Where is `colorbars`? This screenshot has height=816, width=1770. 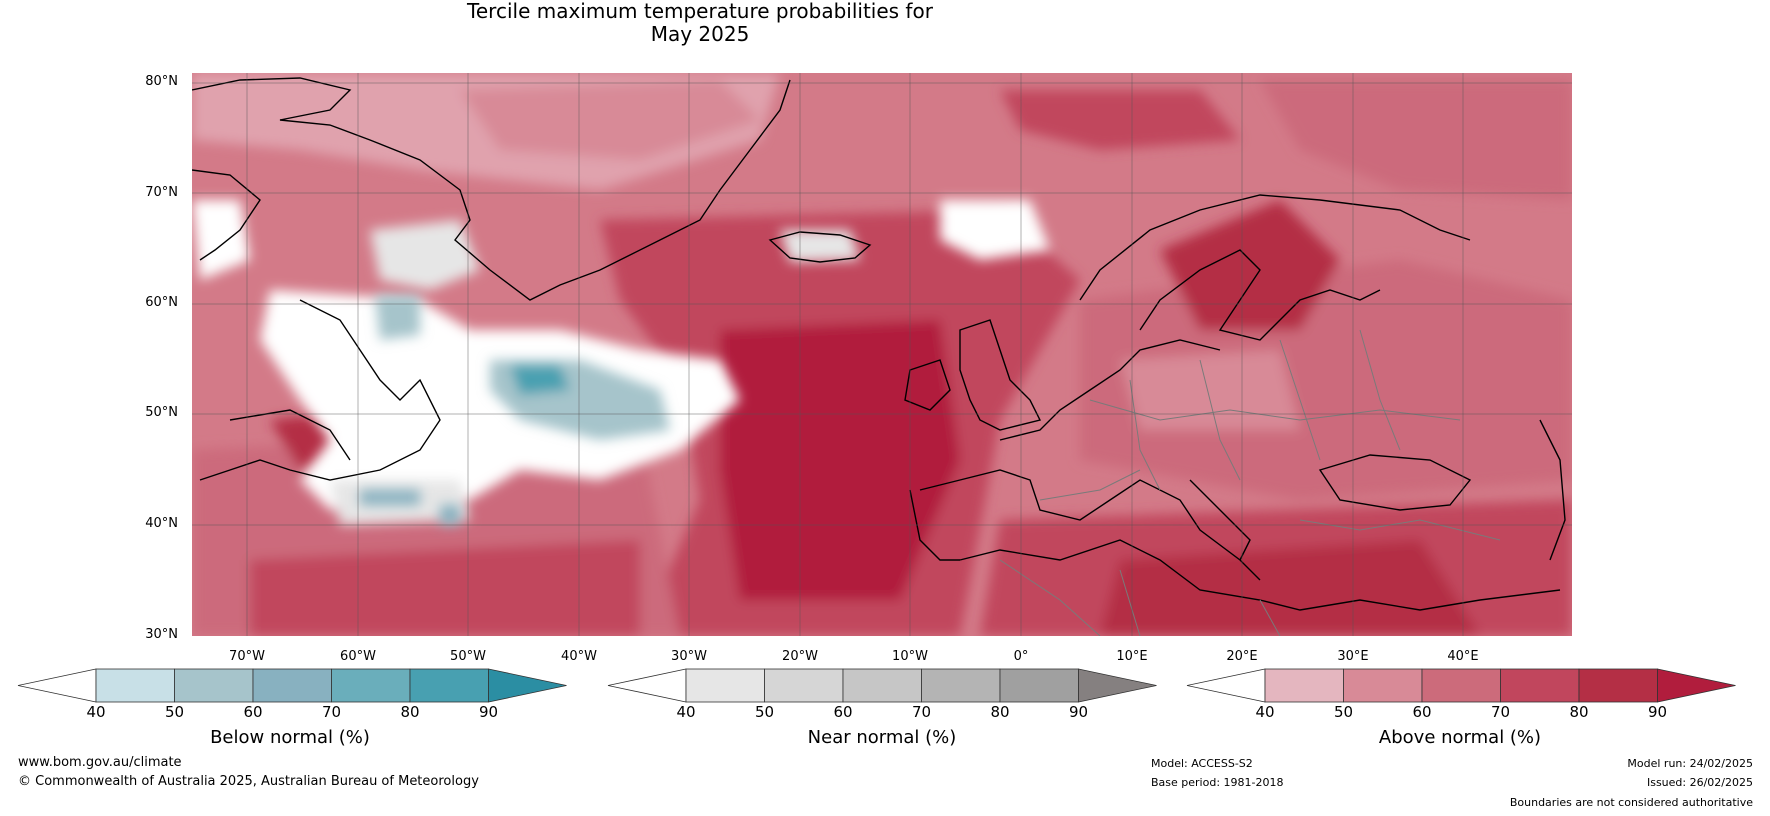 colorbars is located at coordinates (876, 685).